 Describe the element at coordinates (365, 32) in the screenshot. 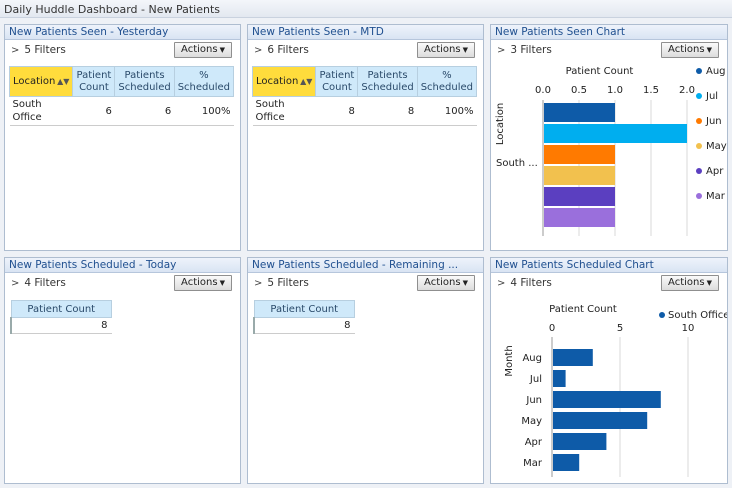

I see `panel-title: New Patients Seen - MTD` at that location.